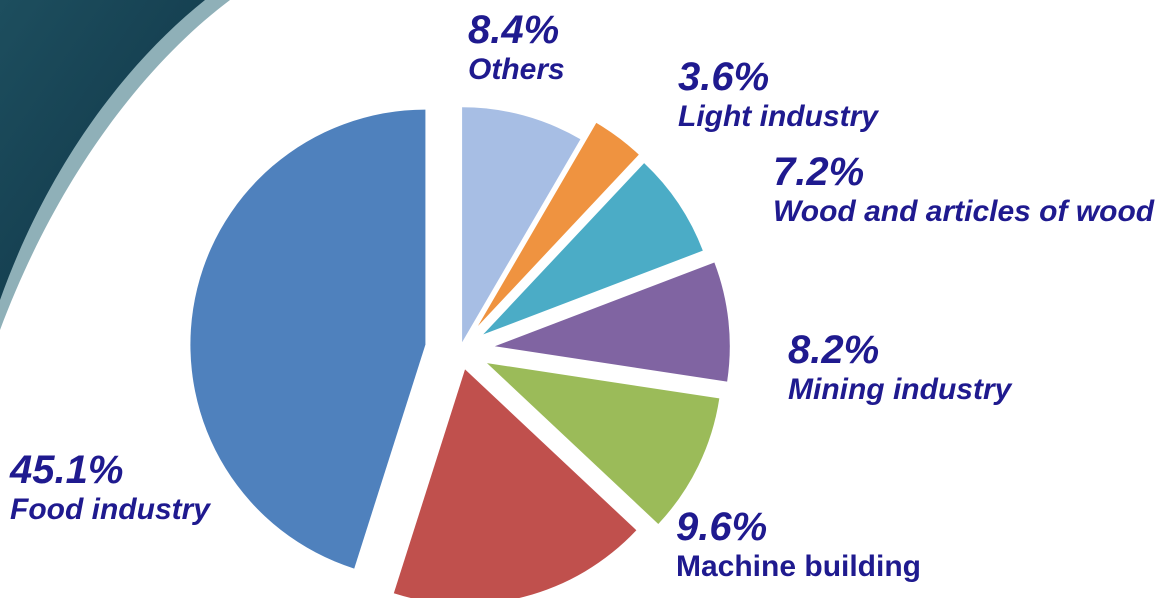  I want to click on value-label: 45.1%, so click(67, 470).